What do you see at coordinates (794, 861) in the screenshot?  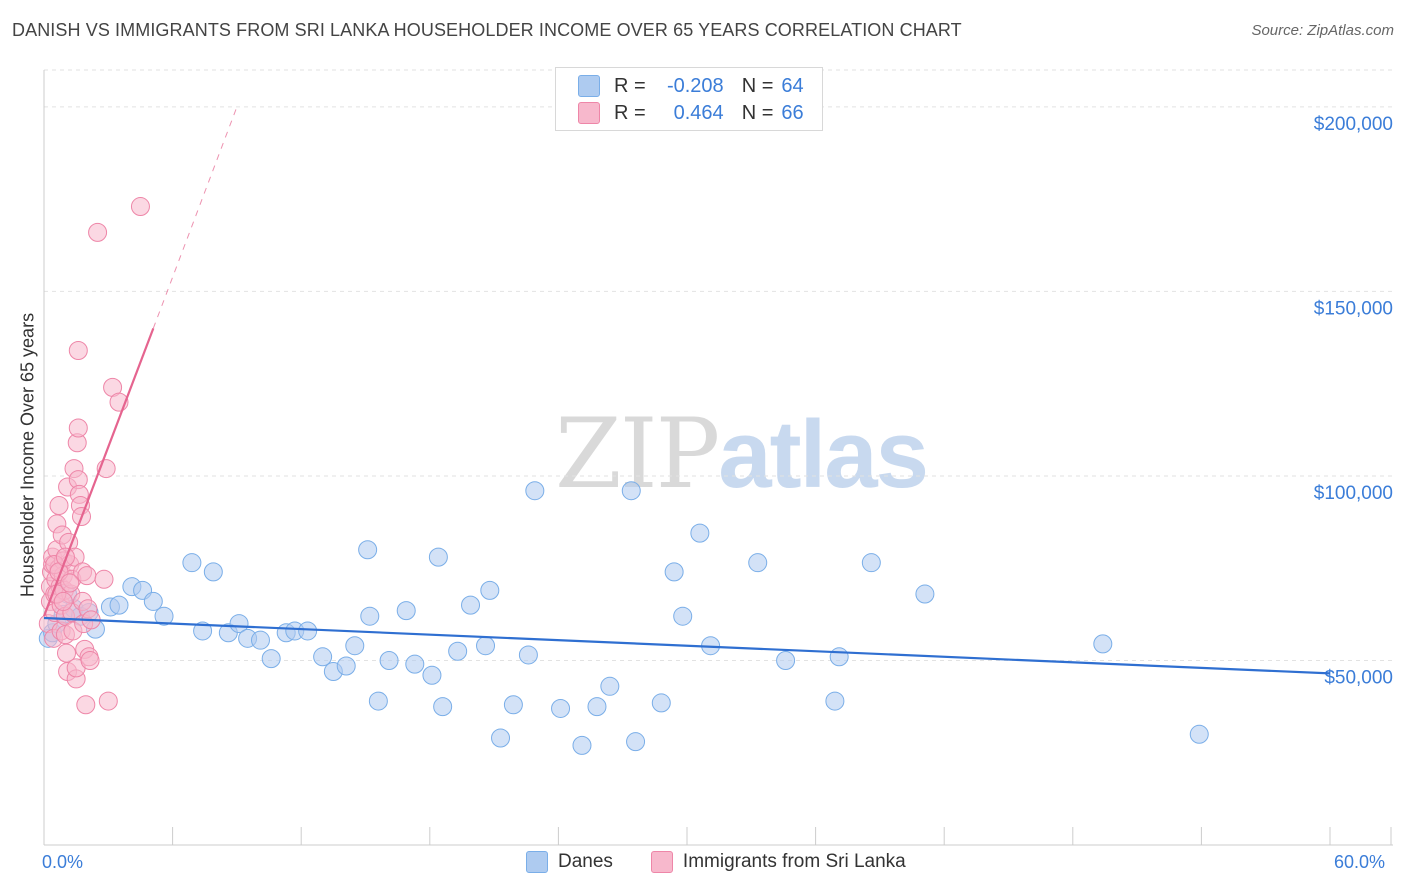 I see `series-legend-label-sri-lanka: Immigrants from Sri Lanka` at bounding box center [794, 861].